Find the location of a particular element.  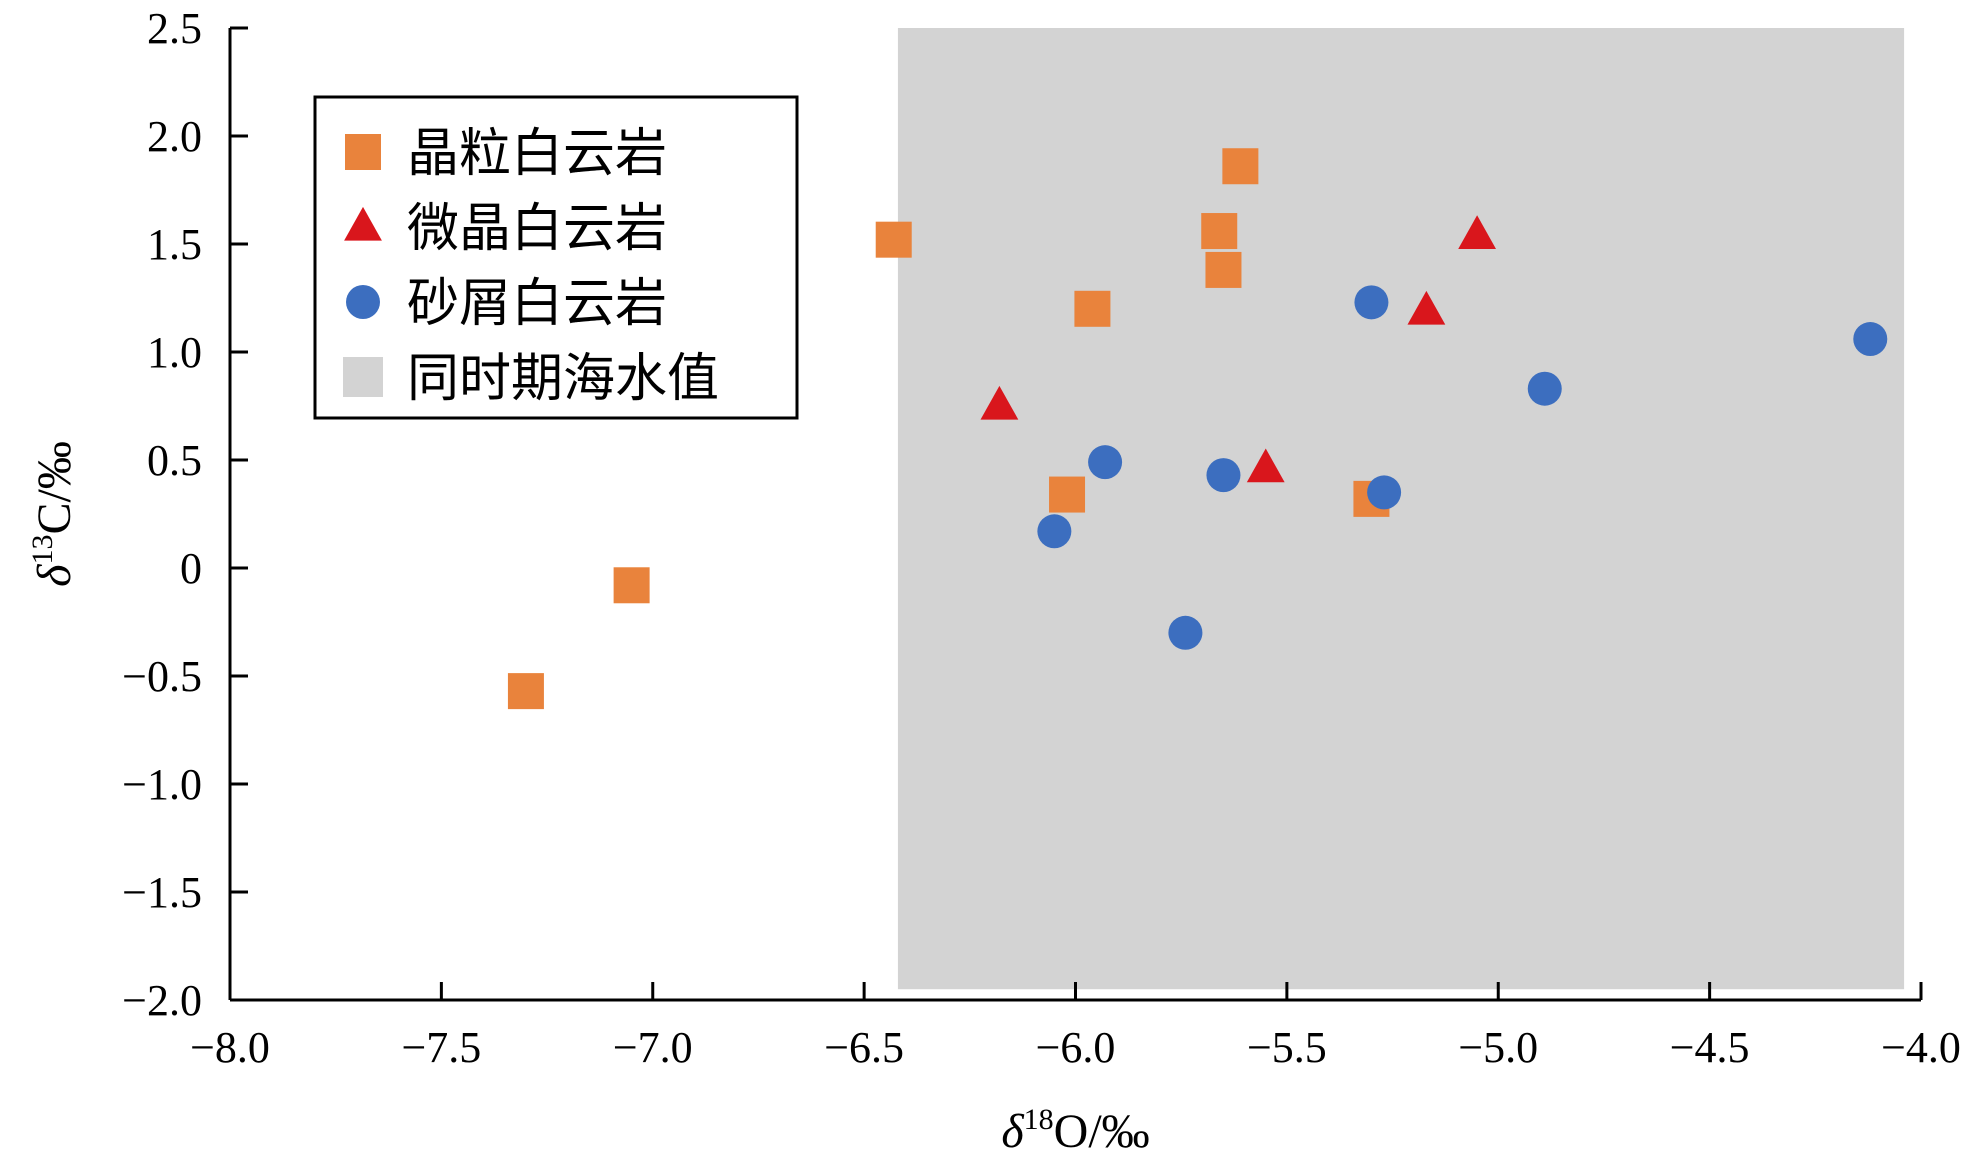

x-tick-label-5: −5.5 is located at coordinates (1287, 1047).